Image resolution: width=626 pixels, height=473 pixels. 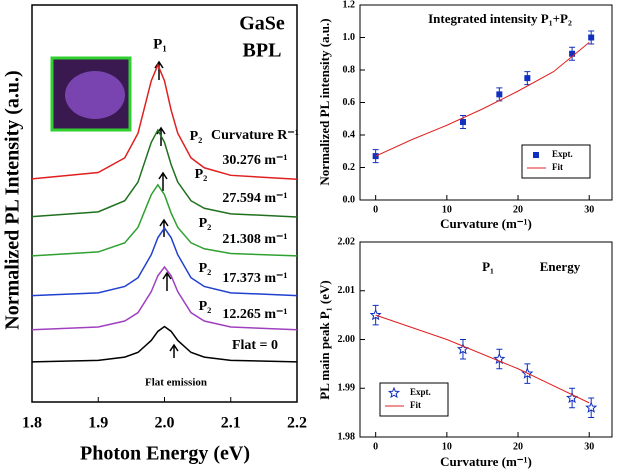 I want to click on y-tick-label: 0.2, so click(x=349, y=167).